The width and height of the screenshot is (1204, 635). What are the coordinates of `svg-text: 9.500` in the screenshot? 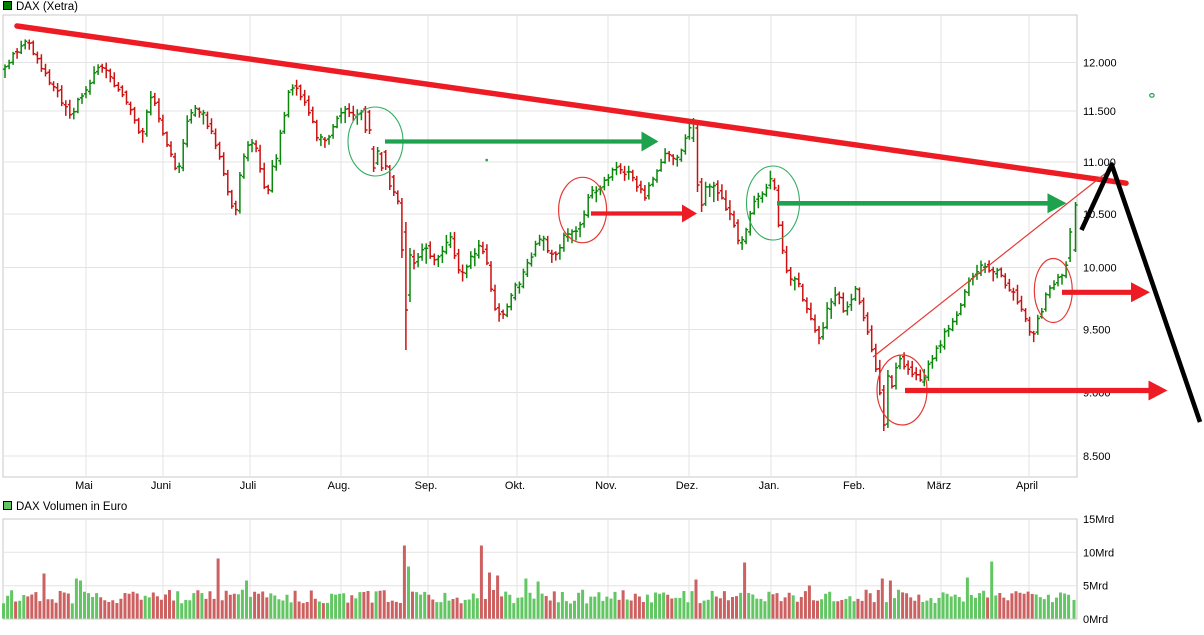 It's located at (1097, 331).